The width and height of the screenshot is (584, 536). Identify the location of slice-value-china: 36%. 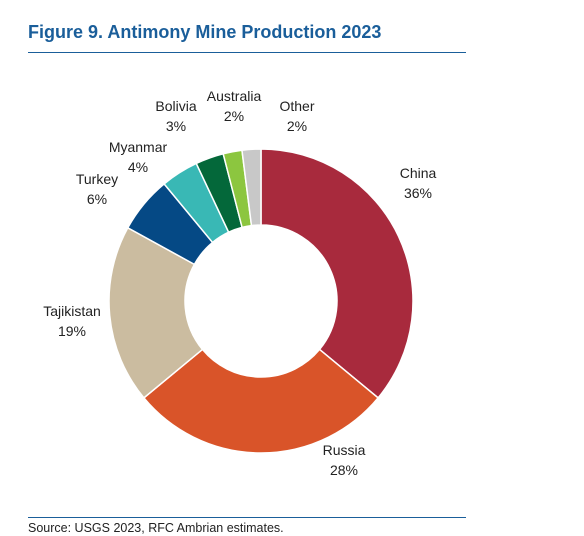
(418, 193).